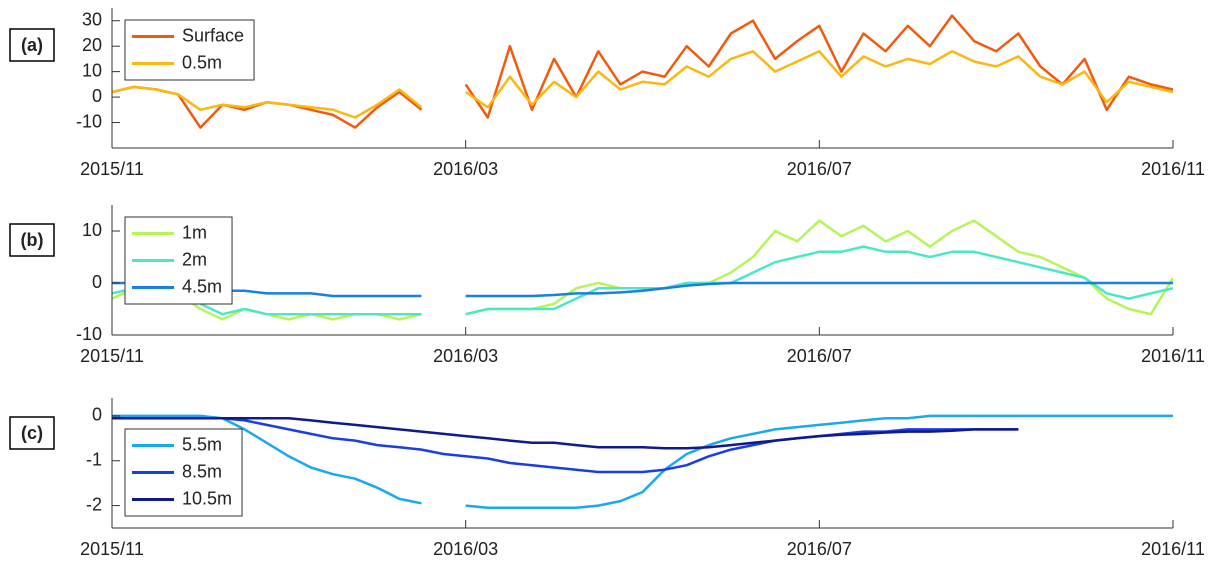  Describe the element at coordinates (92, 45) in the screenshot. I see `y-tick-label: 20` at that location.